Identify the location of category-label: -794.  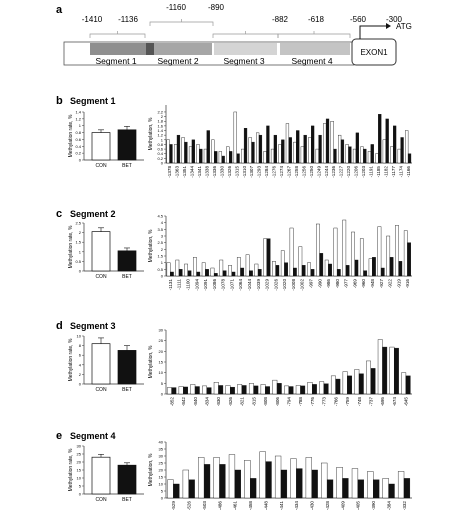
(289, 402).